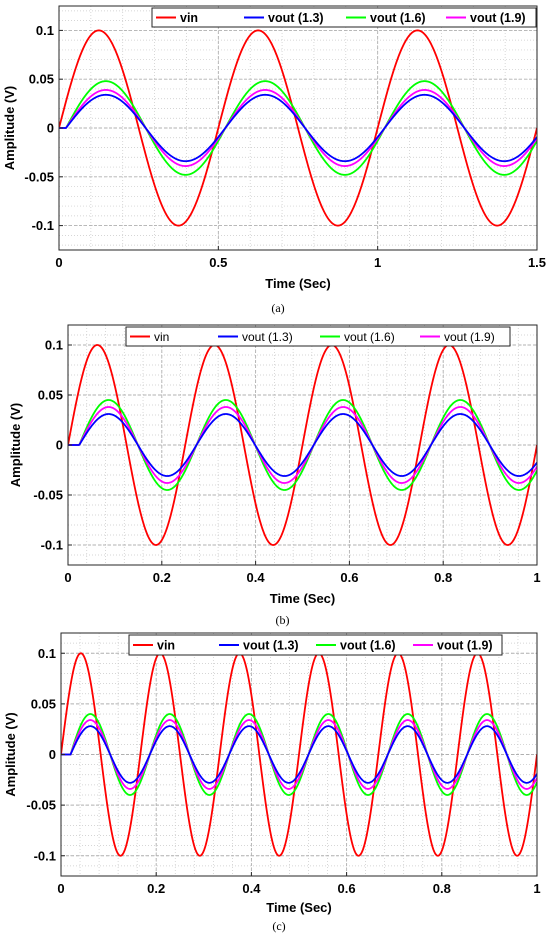 This screenshot has height=936, width=550. What do you see at coordinates (537, 262) in the screenshot?
I see `x-tick-label: 1.5` at bounding box center [537, 262].